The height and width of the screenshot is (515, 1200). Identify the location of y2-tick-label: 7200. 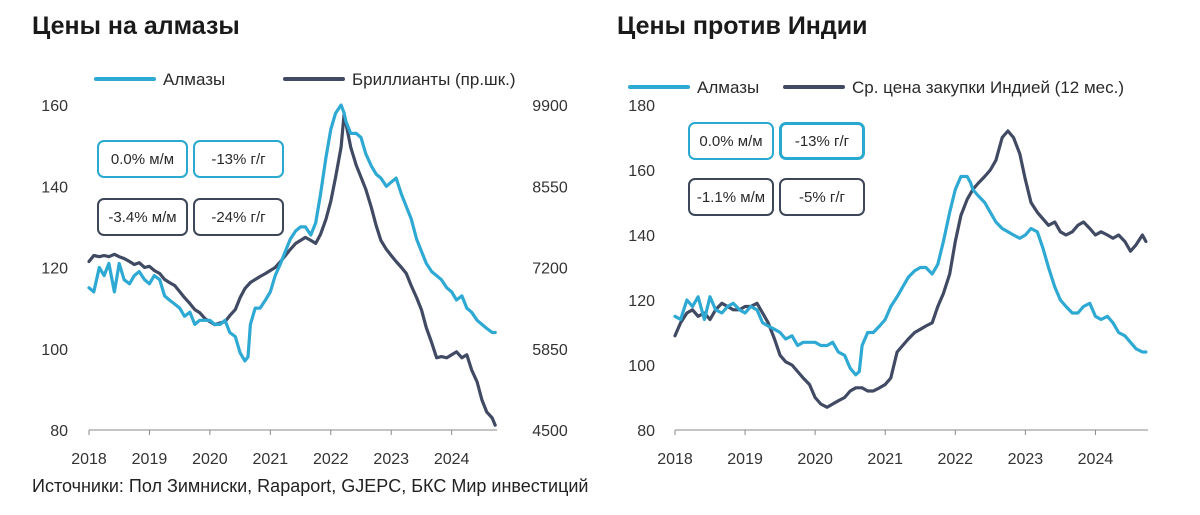
(550, 269).